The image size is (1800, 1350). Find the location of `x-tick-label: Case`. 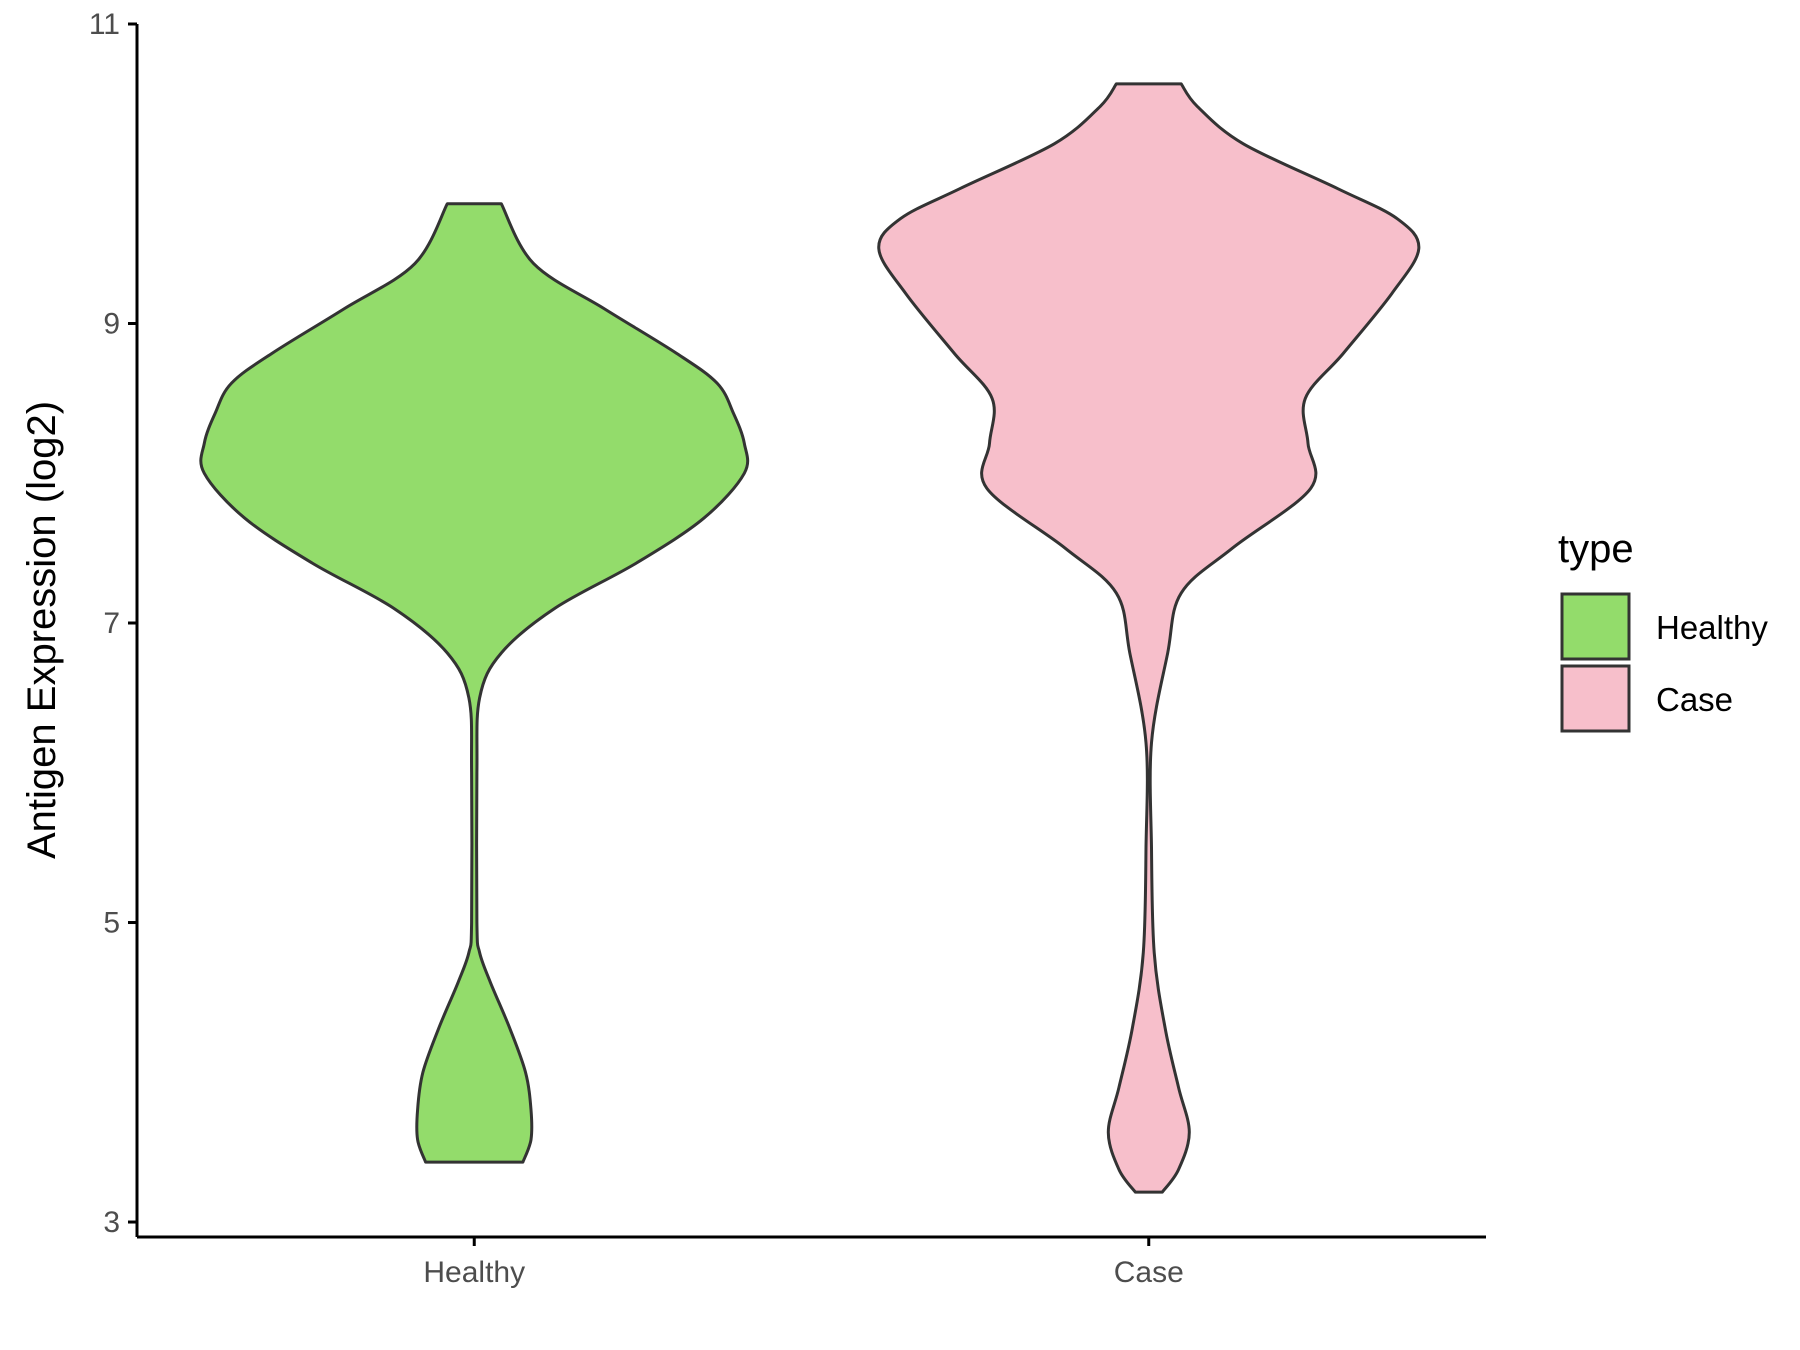

x-tick-label: Case is located at coordinates (1149, 1272).